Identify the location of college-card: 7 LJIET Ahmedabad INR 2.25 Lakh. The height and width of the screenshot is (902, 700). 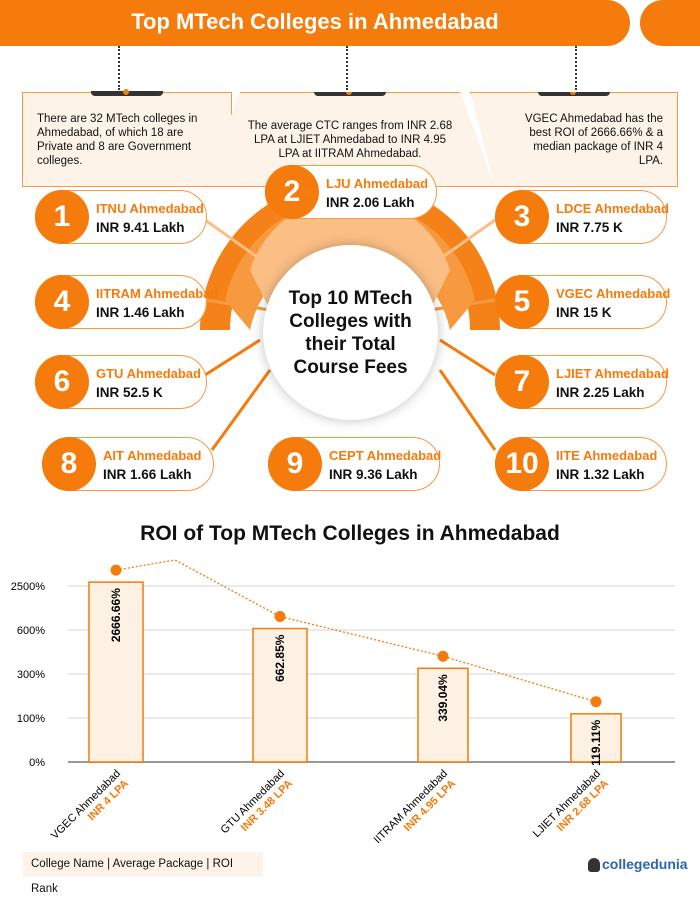
(582, 382).